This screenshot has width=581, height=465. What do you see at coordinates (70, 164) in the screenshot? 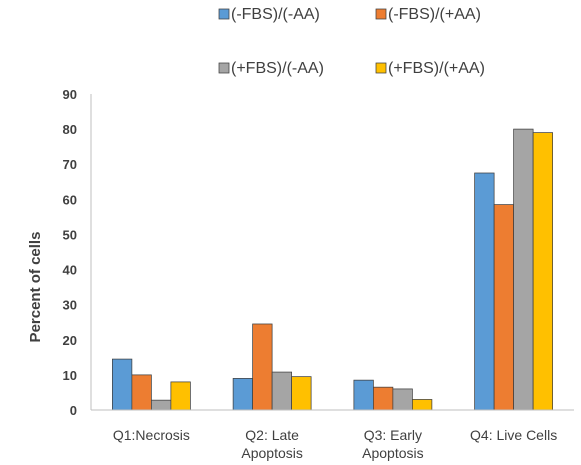
I see `y-tick-label: 70` at bounding box center [70, 164].